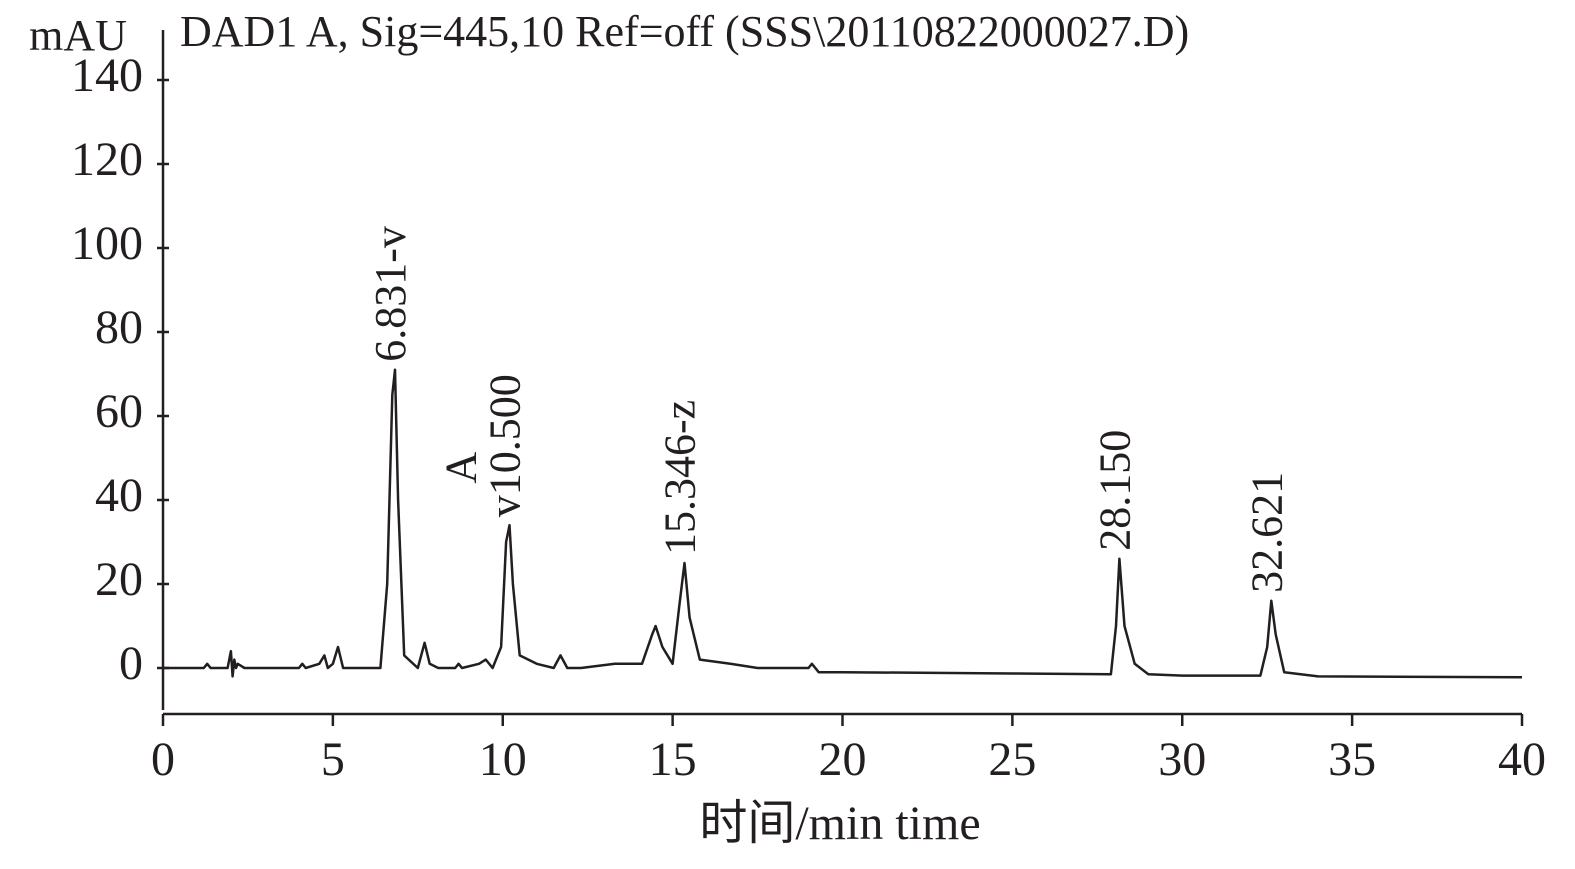  I want to click on y-tick-label: 40, so click(119, 495).